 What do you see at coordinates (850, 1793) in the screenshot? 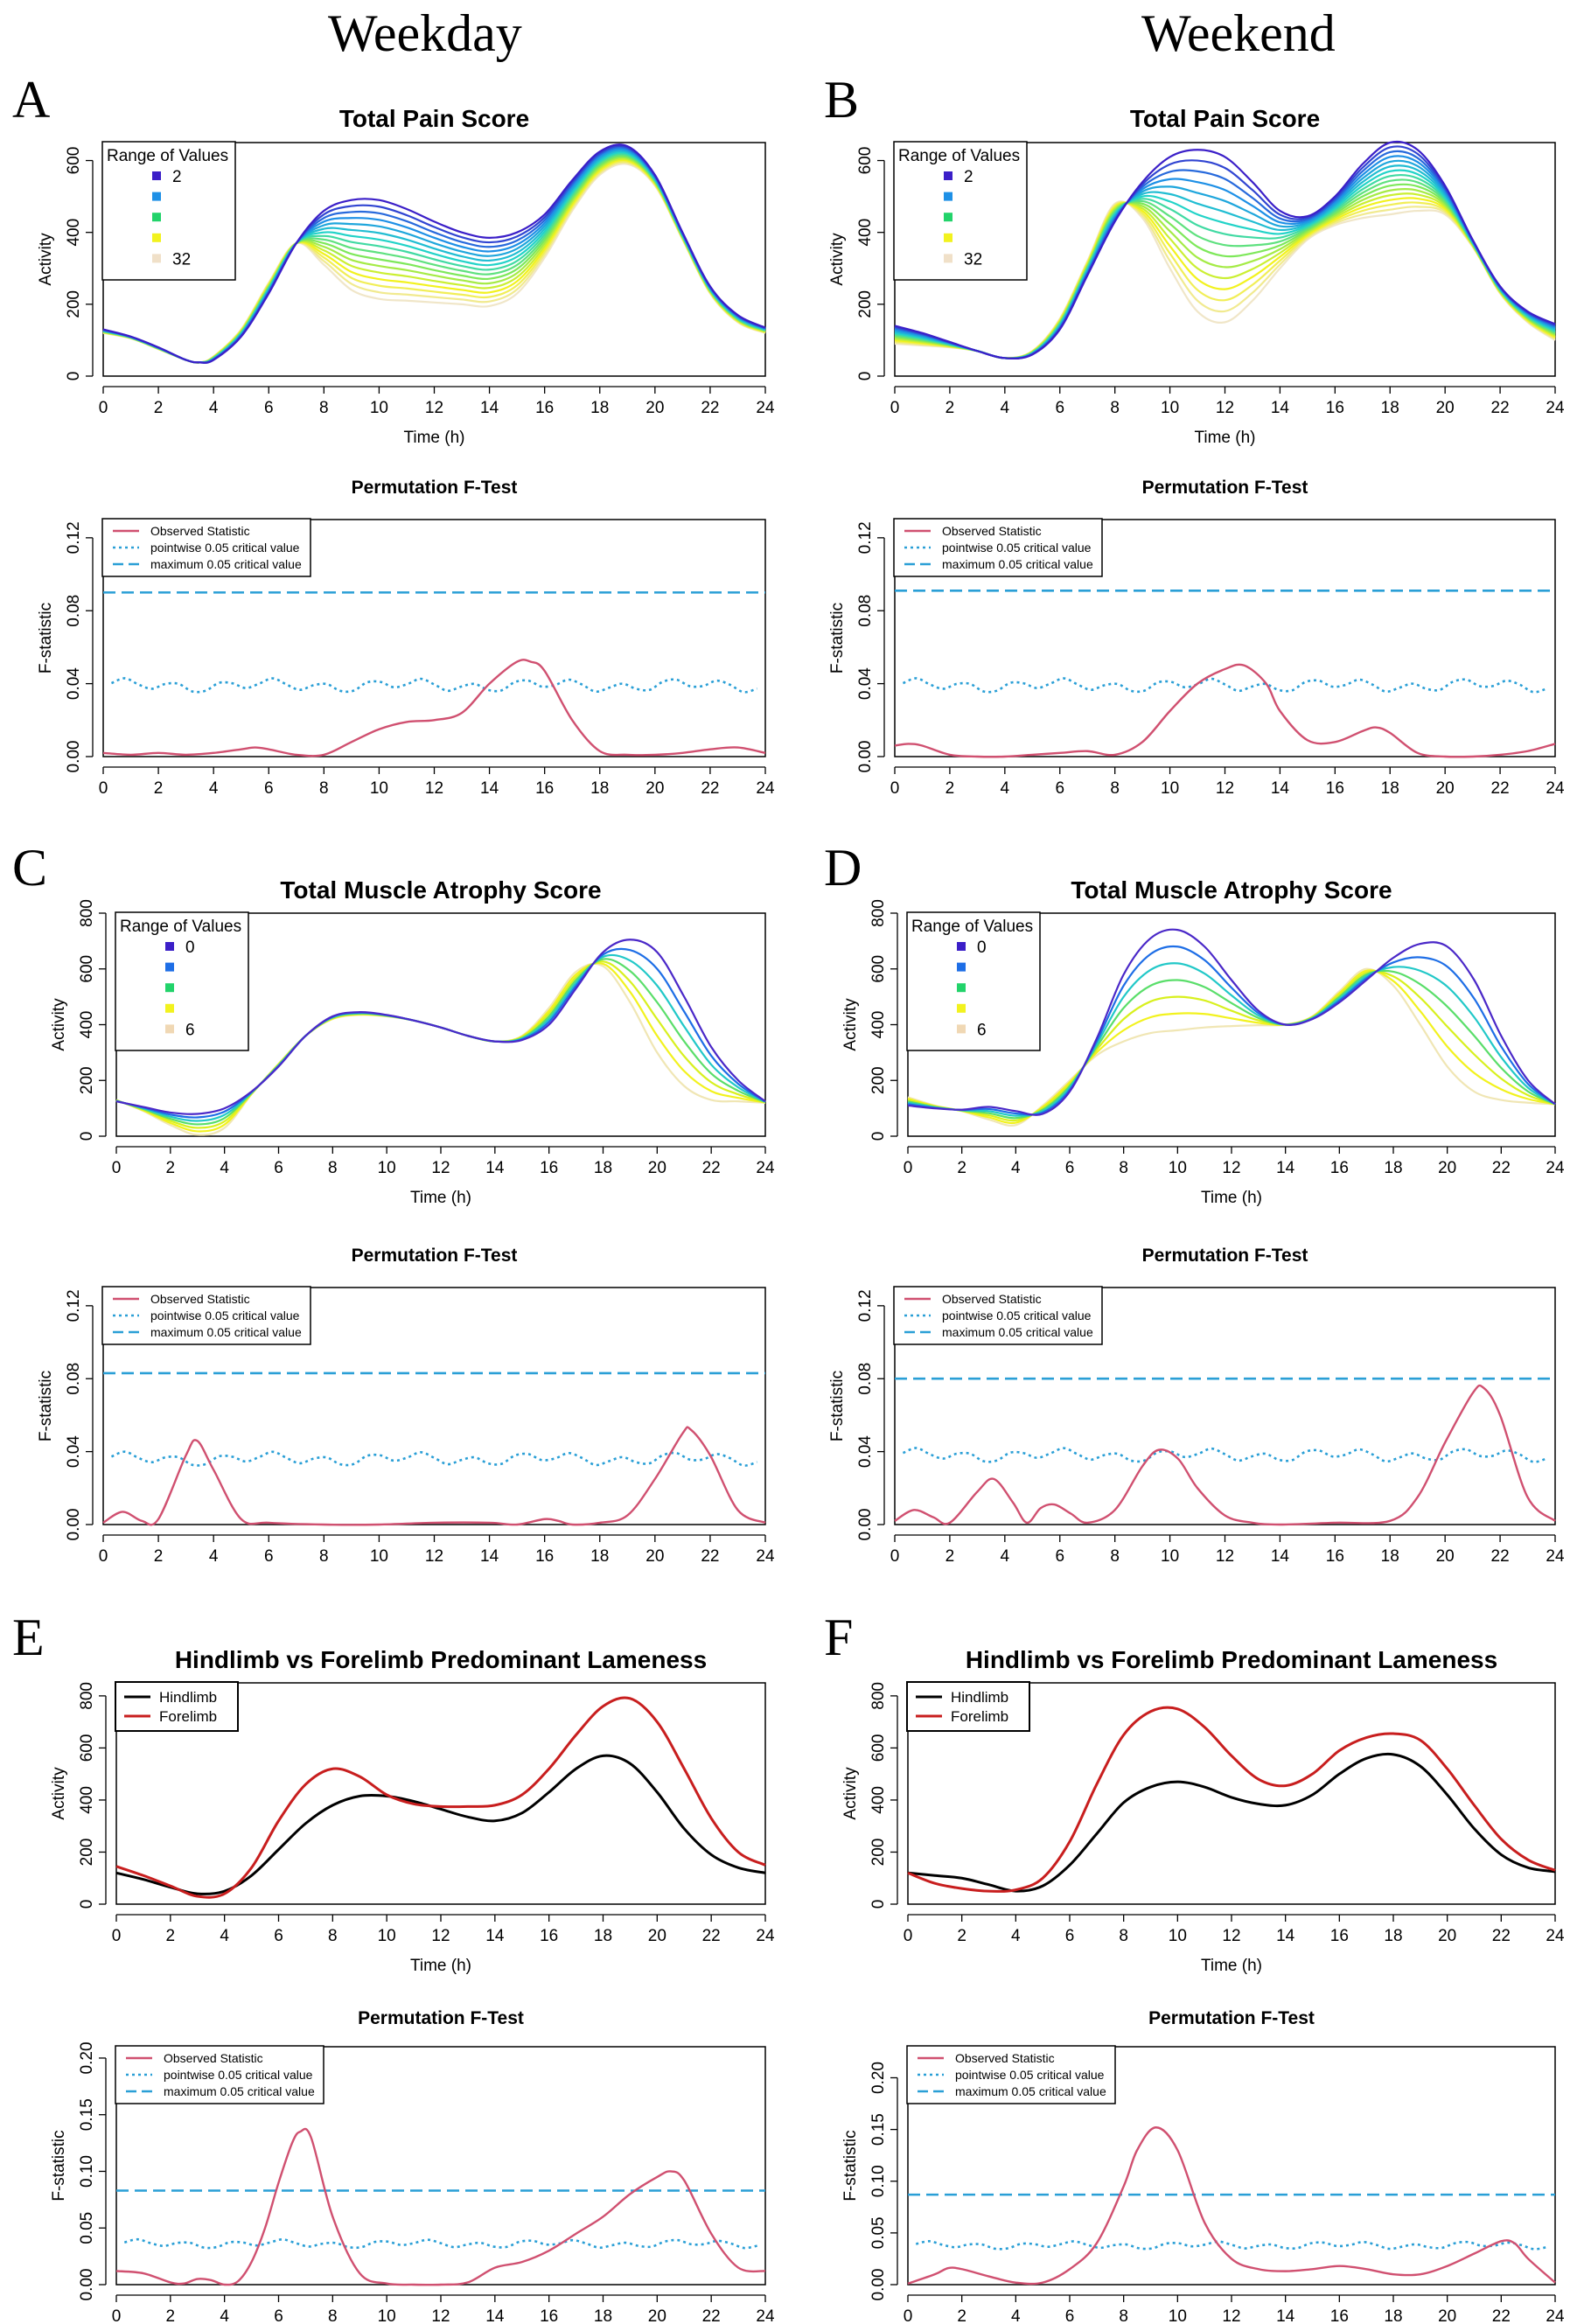
I see `y-axis-label: Activity` at bounding box center [850, 1793].